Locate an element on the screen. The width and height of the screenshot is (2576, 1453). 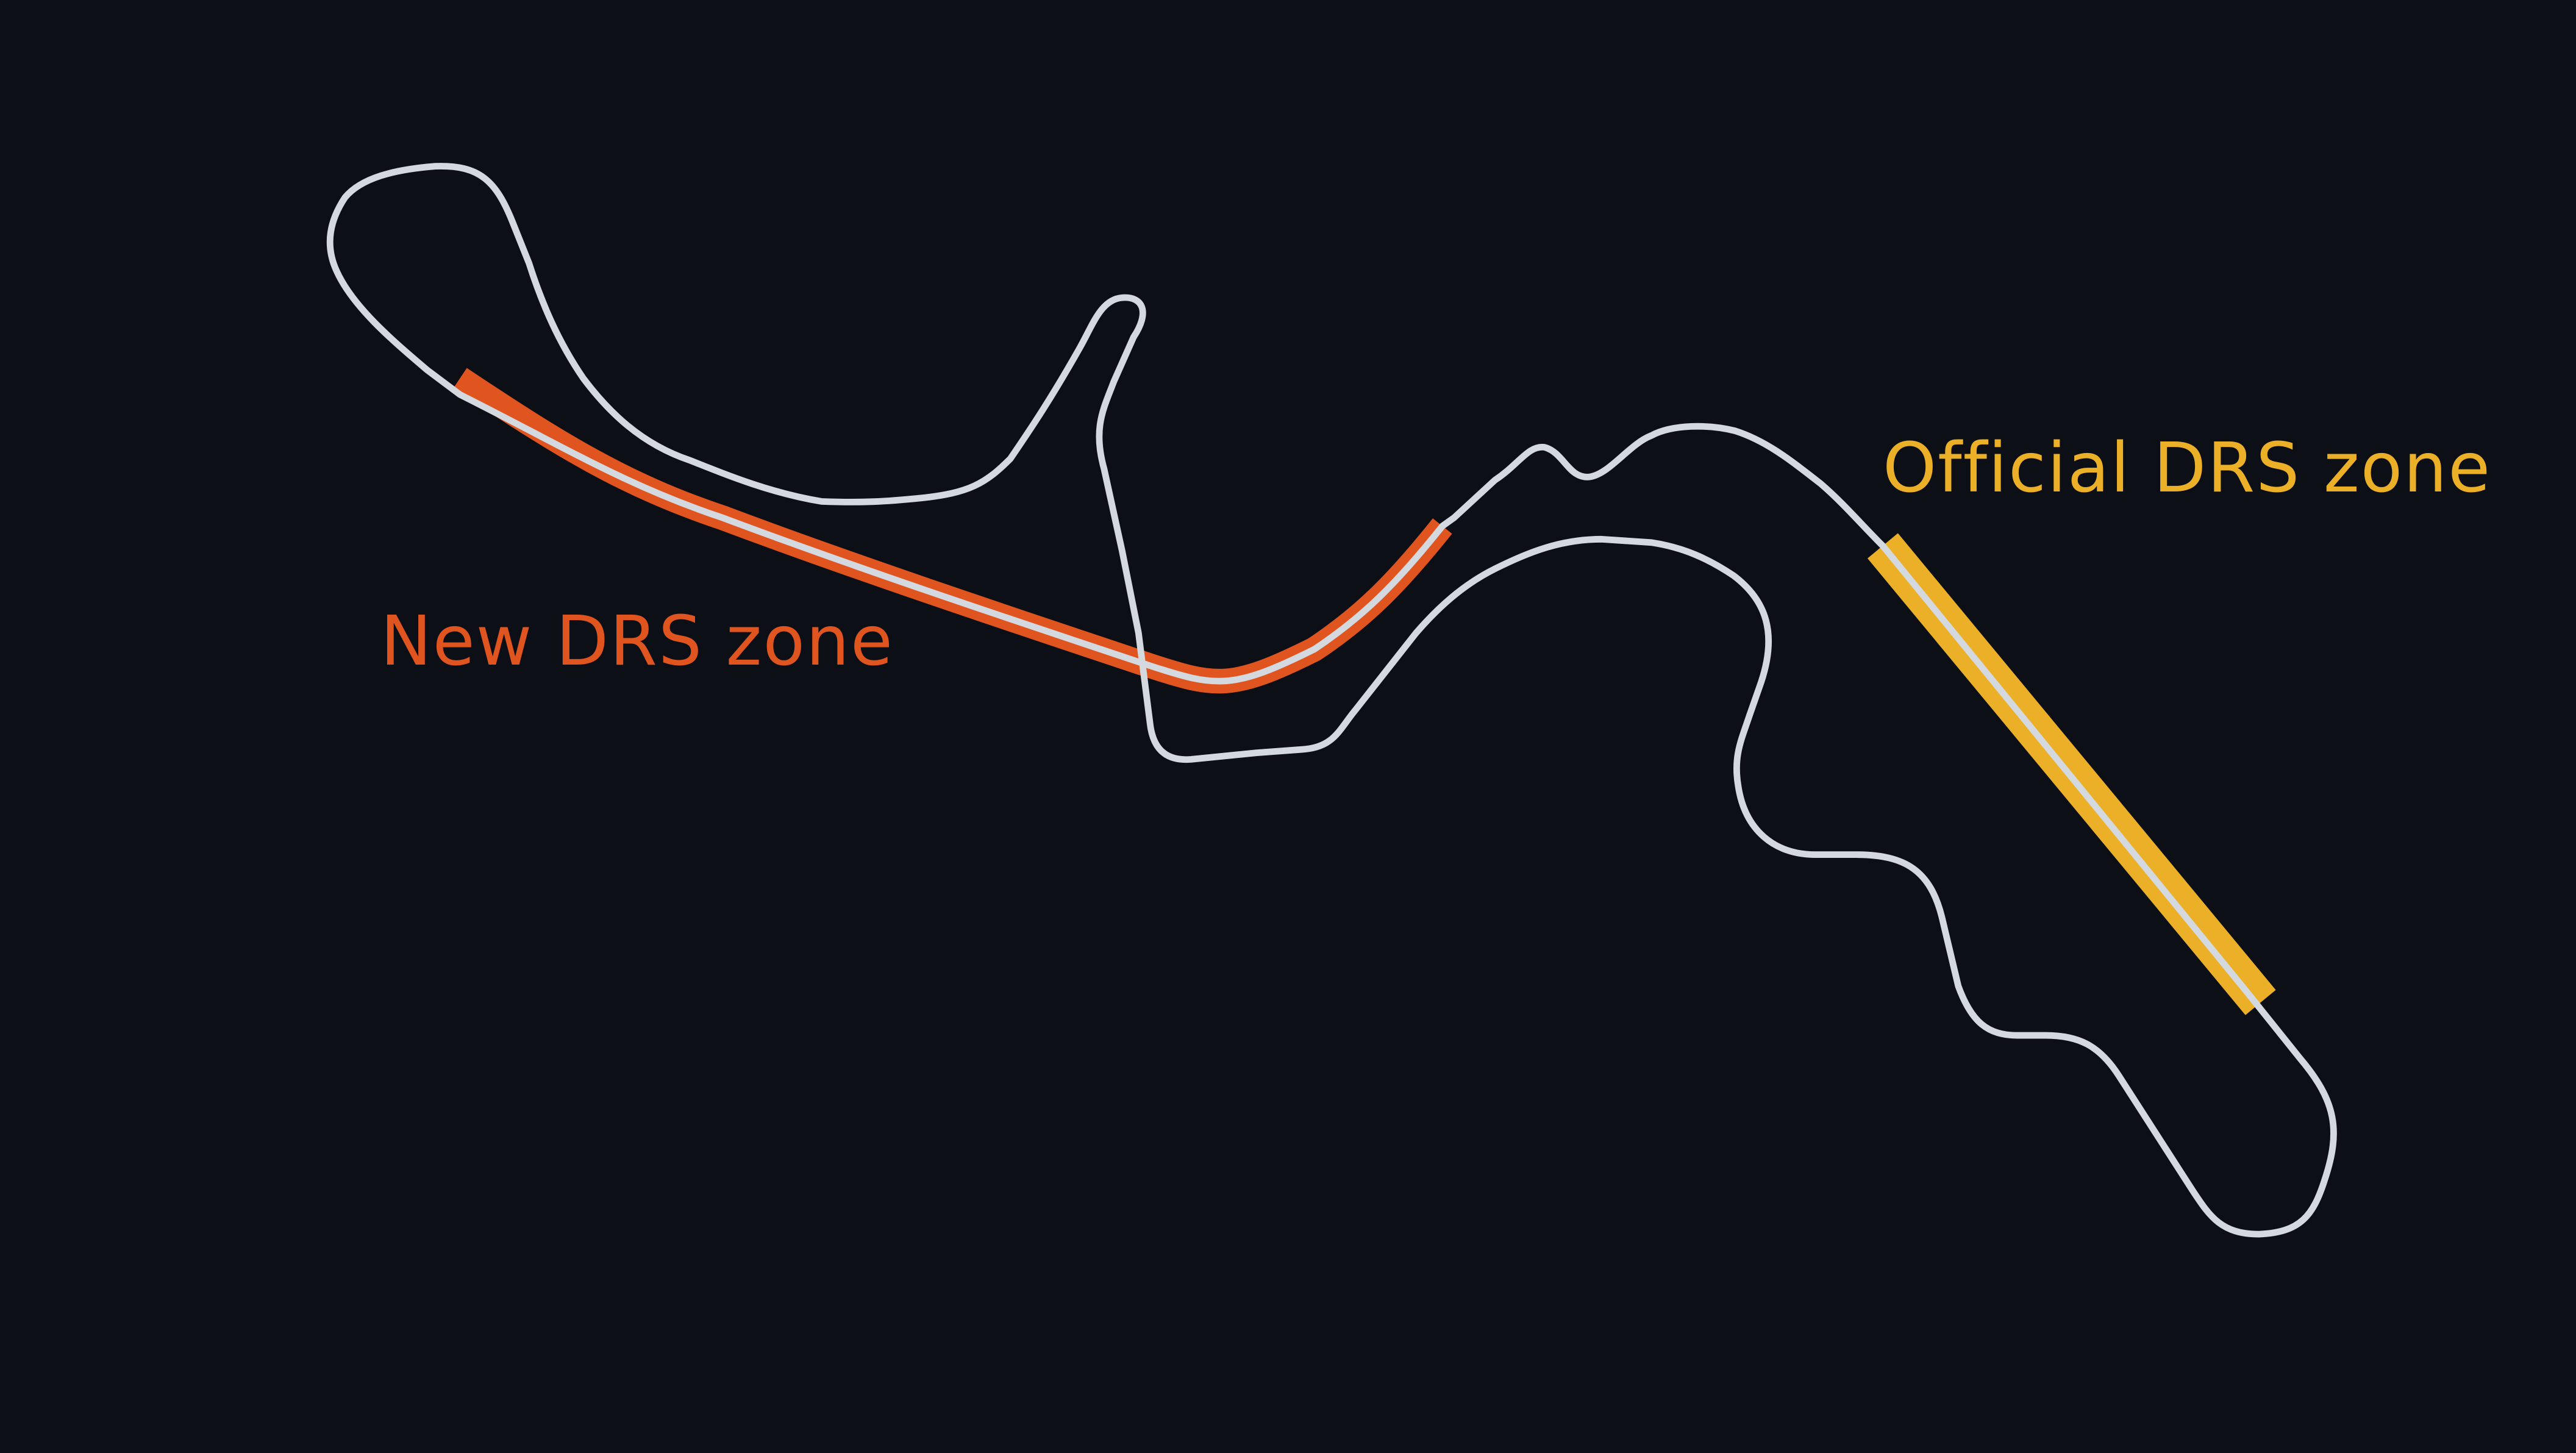
official-drs-zone-label: Official DRS zone is located at coordinates (2187, 469).